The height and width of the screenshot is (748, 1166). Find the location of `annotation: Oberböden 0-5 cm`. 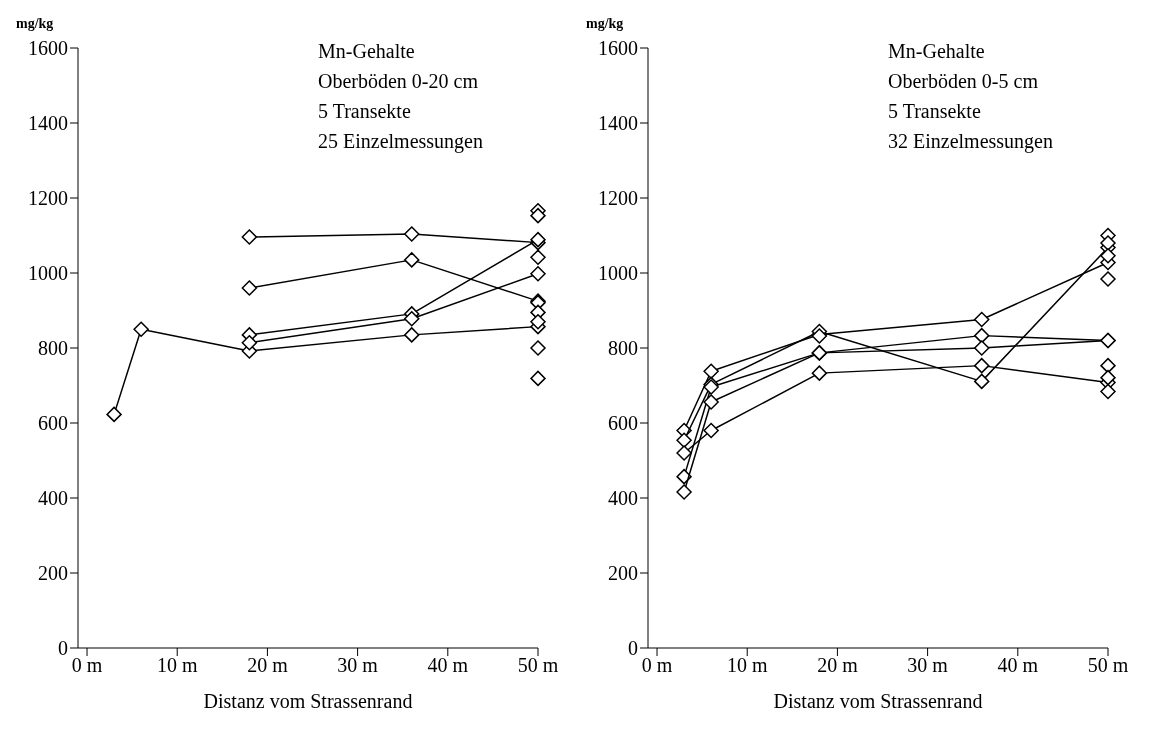

annotation: Oberböden 0-5 cm is located at coordinates (963, 81).